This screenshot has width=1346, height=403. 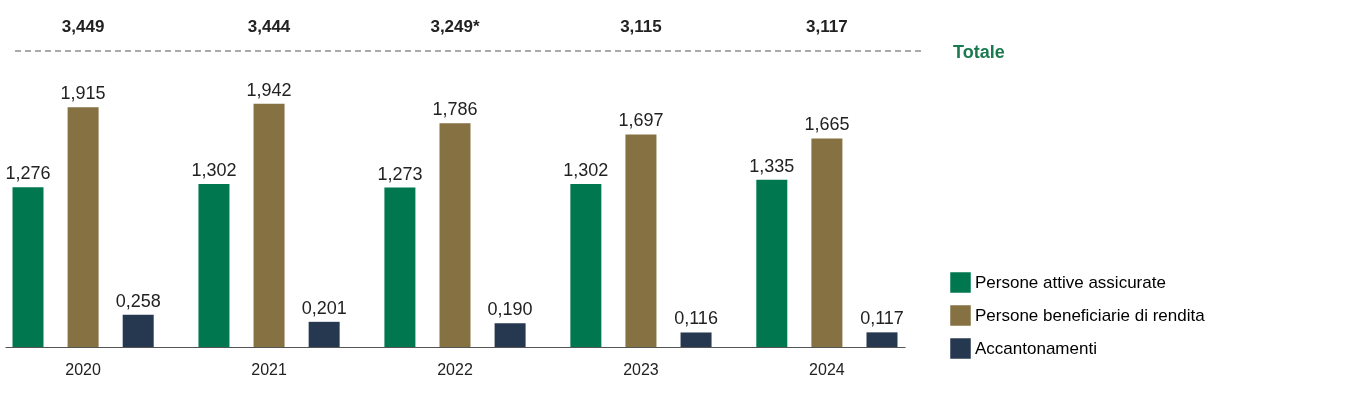 What do you see at coordinates (324, 307) in the screenshot?
I see `data-label: 0,201` at bounding box center [324, 307].